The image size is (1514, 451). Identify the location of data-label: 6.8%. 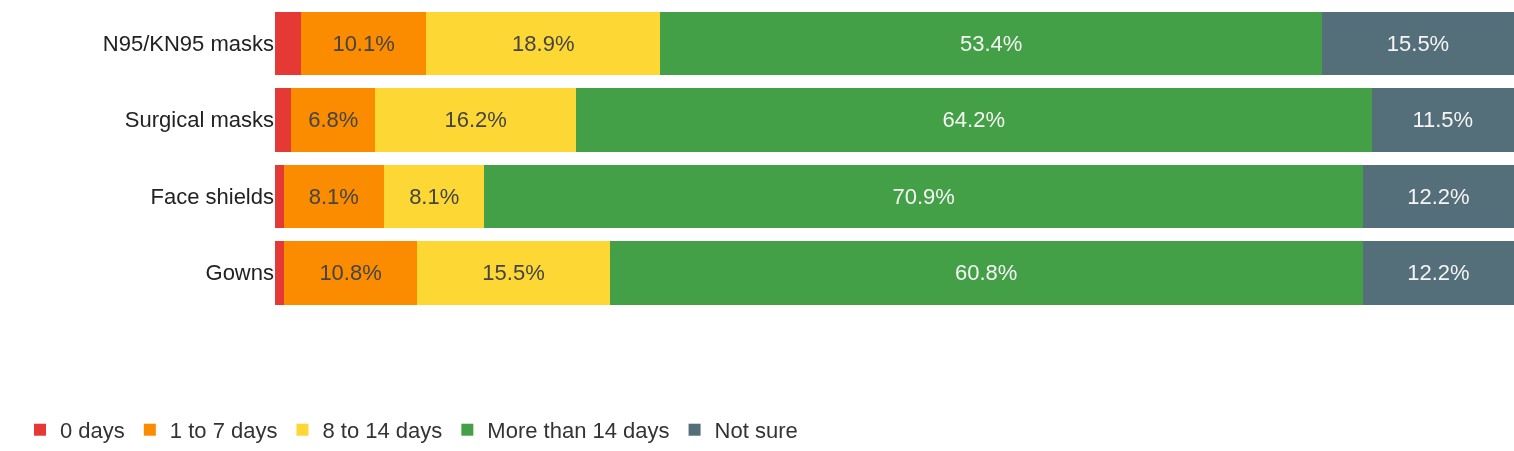
(333, 120).